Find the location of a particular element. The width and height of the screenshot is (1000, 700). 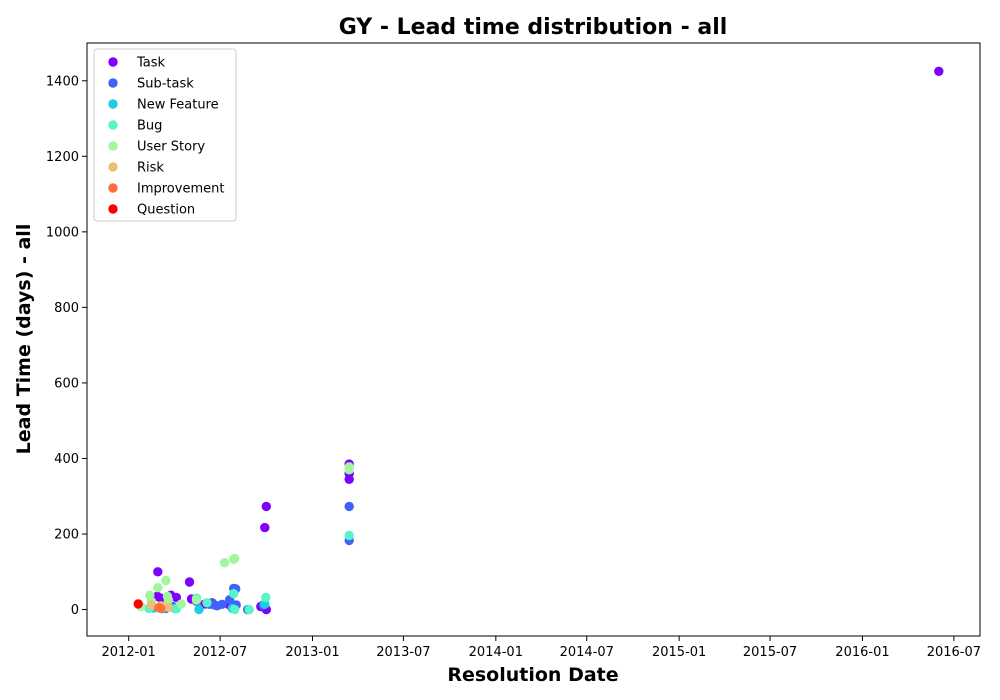

x-tick-label: 2013-07 is located at coordinates (403, 652).